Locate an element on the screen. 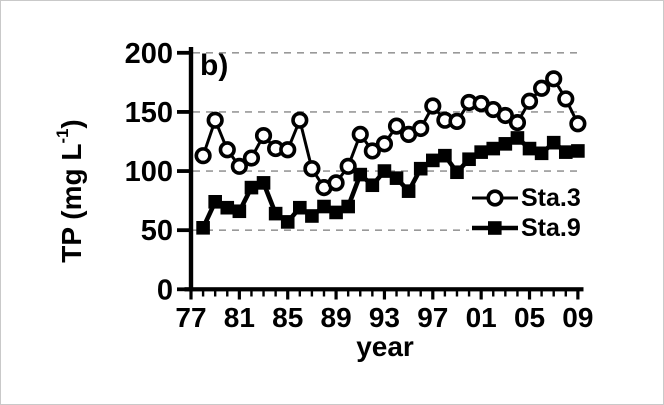 The width and height of the screenshot is (664, 405). x-tick-label: 89 is located at coordinates (336, 317).